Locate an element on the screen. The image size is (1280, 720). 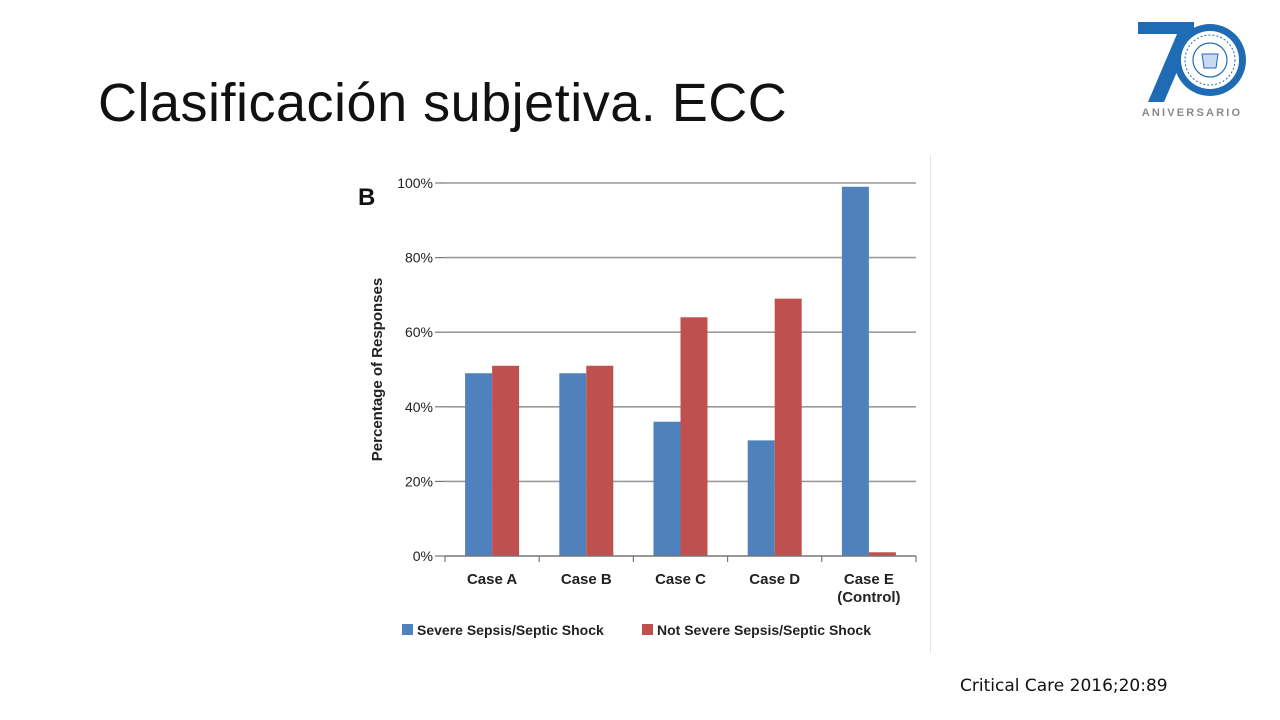
y-tick-label: 20% is located at coordinates (419, 481).